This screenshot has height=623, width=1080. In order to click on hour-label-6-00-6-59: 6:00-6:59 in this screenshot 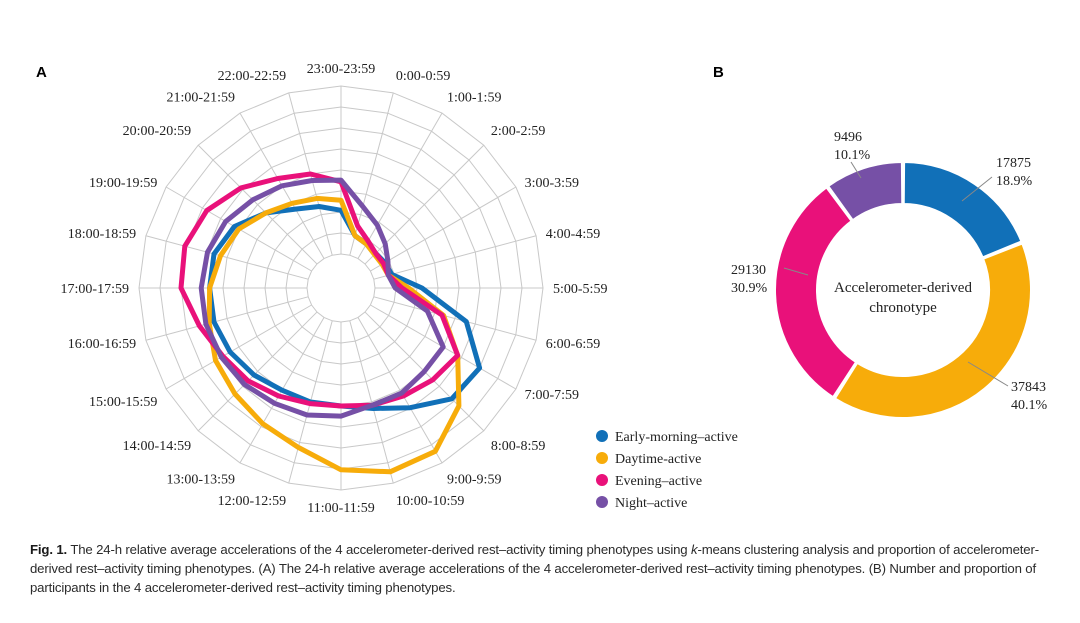, I will do `click(573, 344)`.